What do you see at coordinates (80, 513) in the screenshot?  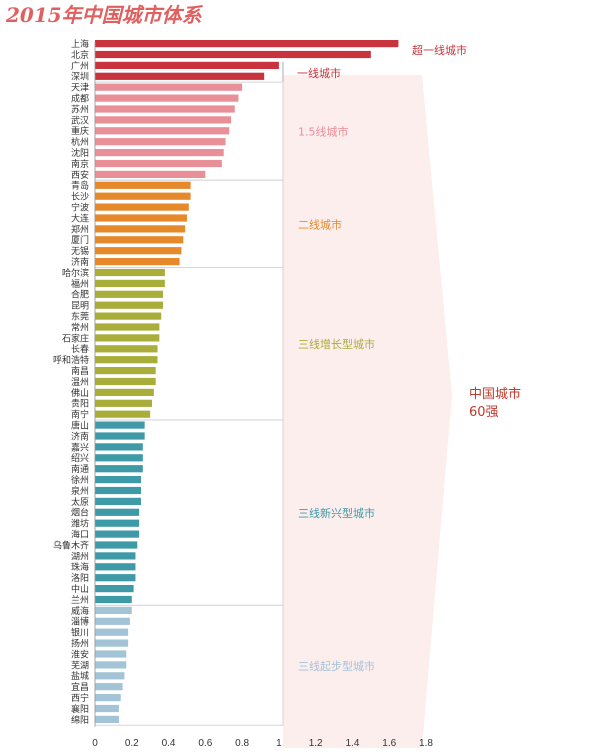 I see `city-label: 烟台` at bounding box center [80, 513].